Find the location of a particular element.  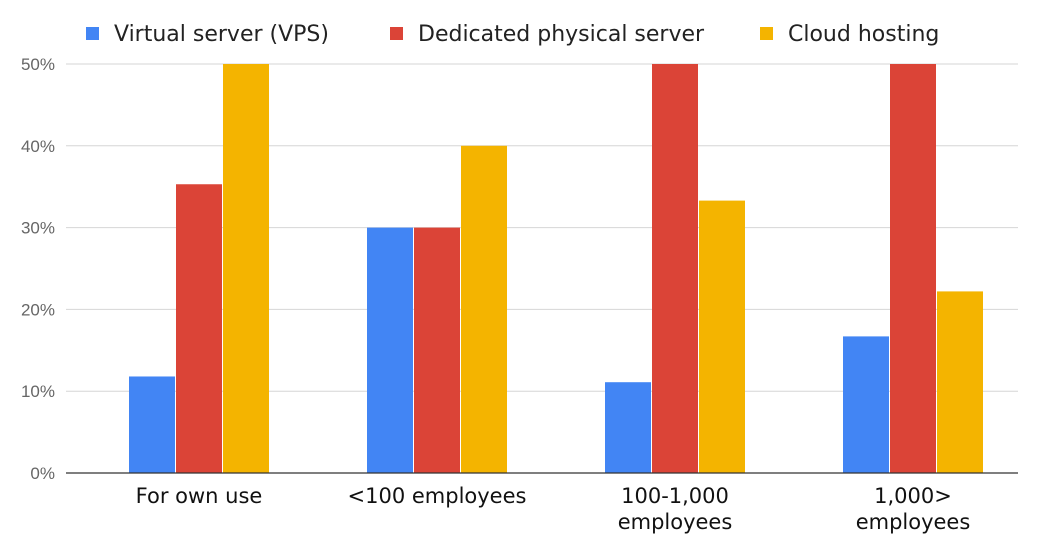

x-tick-label-line: 100-1,000 is located at coordinates (675, 496).